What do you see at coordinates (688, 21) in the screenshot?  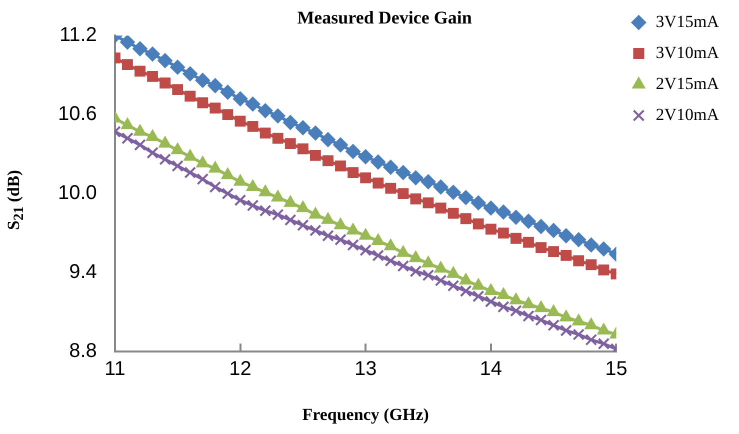 I see `legend-label: 3V15mA` at bounding box center [688, 21].